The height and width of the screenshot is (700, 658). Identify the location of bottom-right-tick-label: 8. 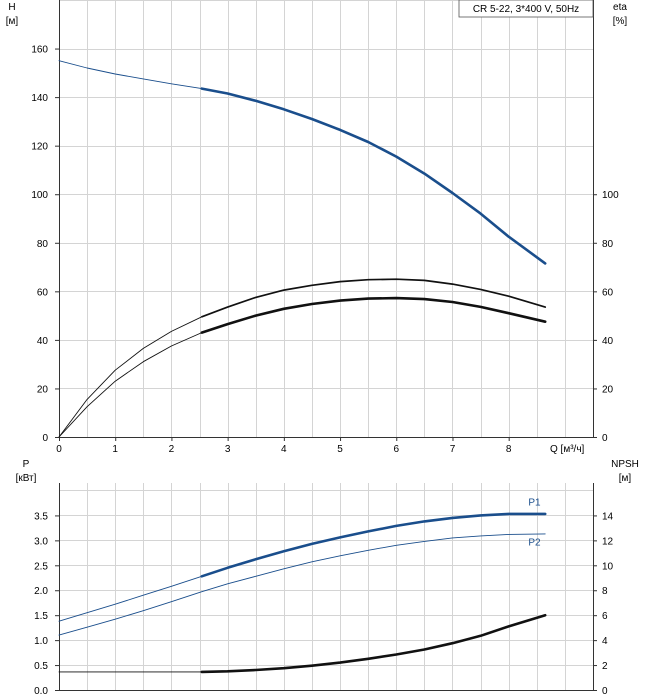
(605, 591).